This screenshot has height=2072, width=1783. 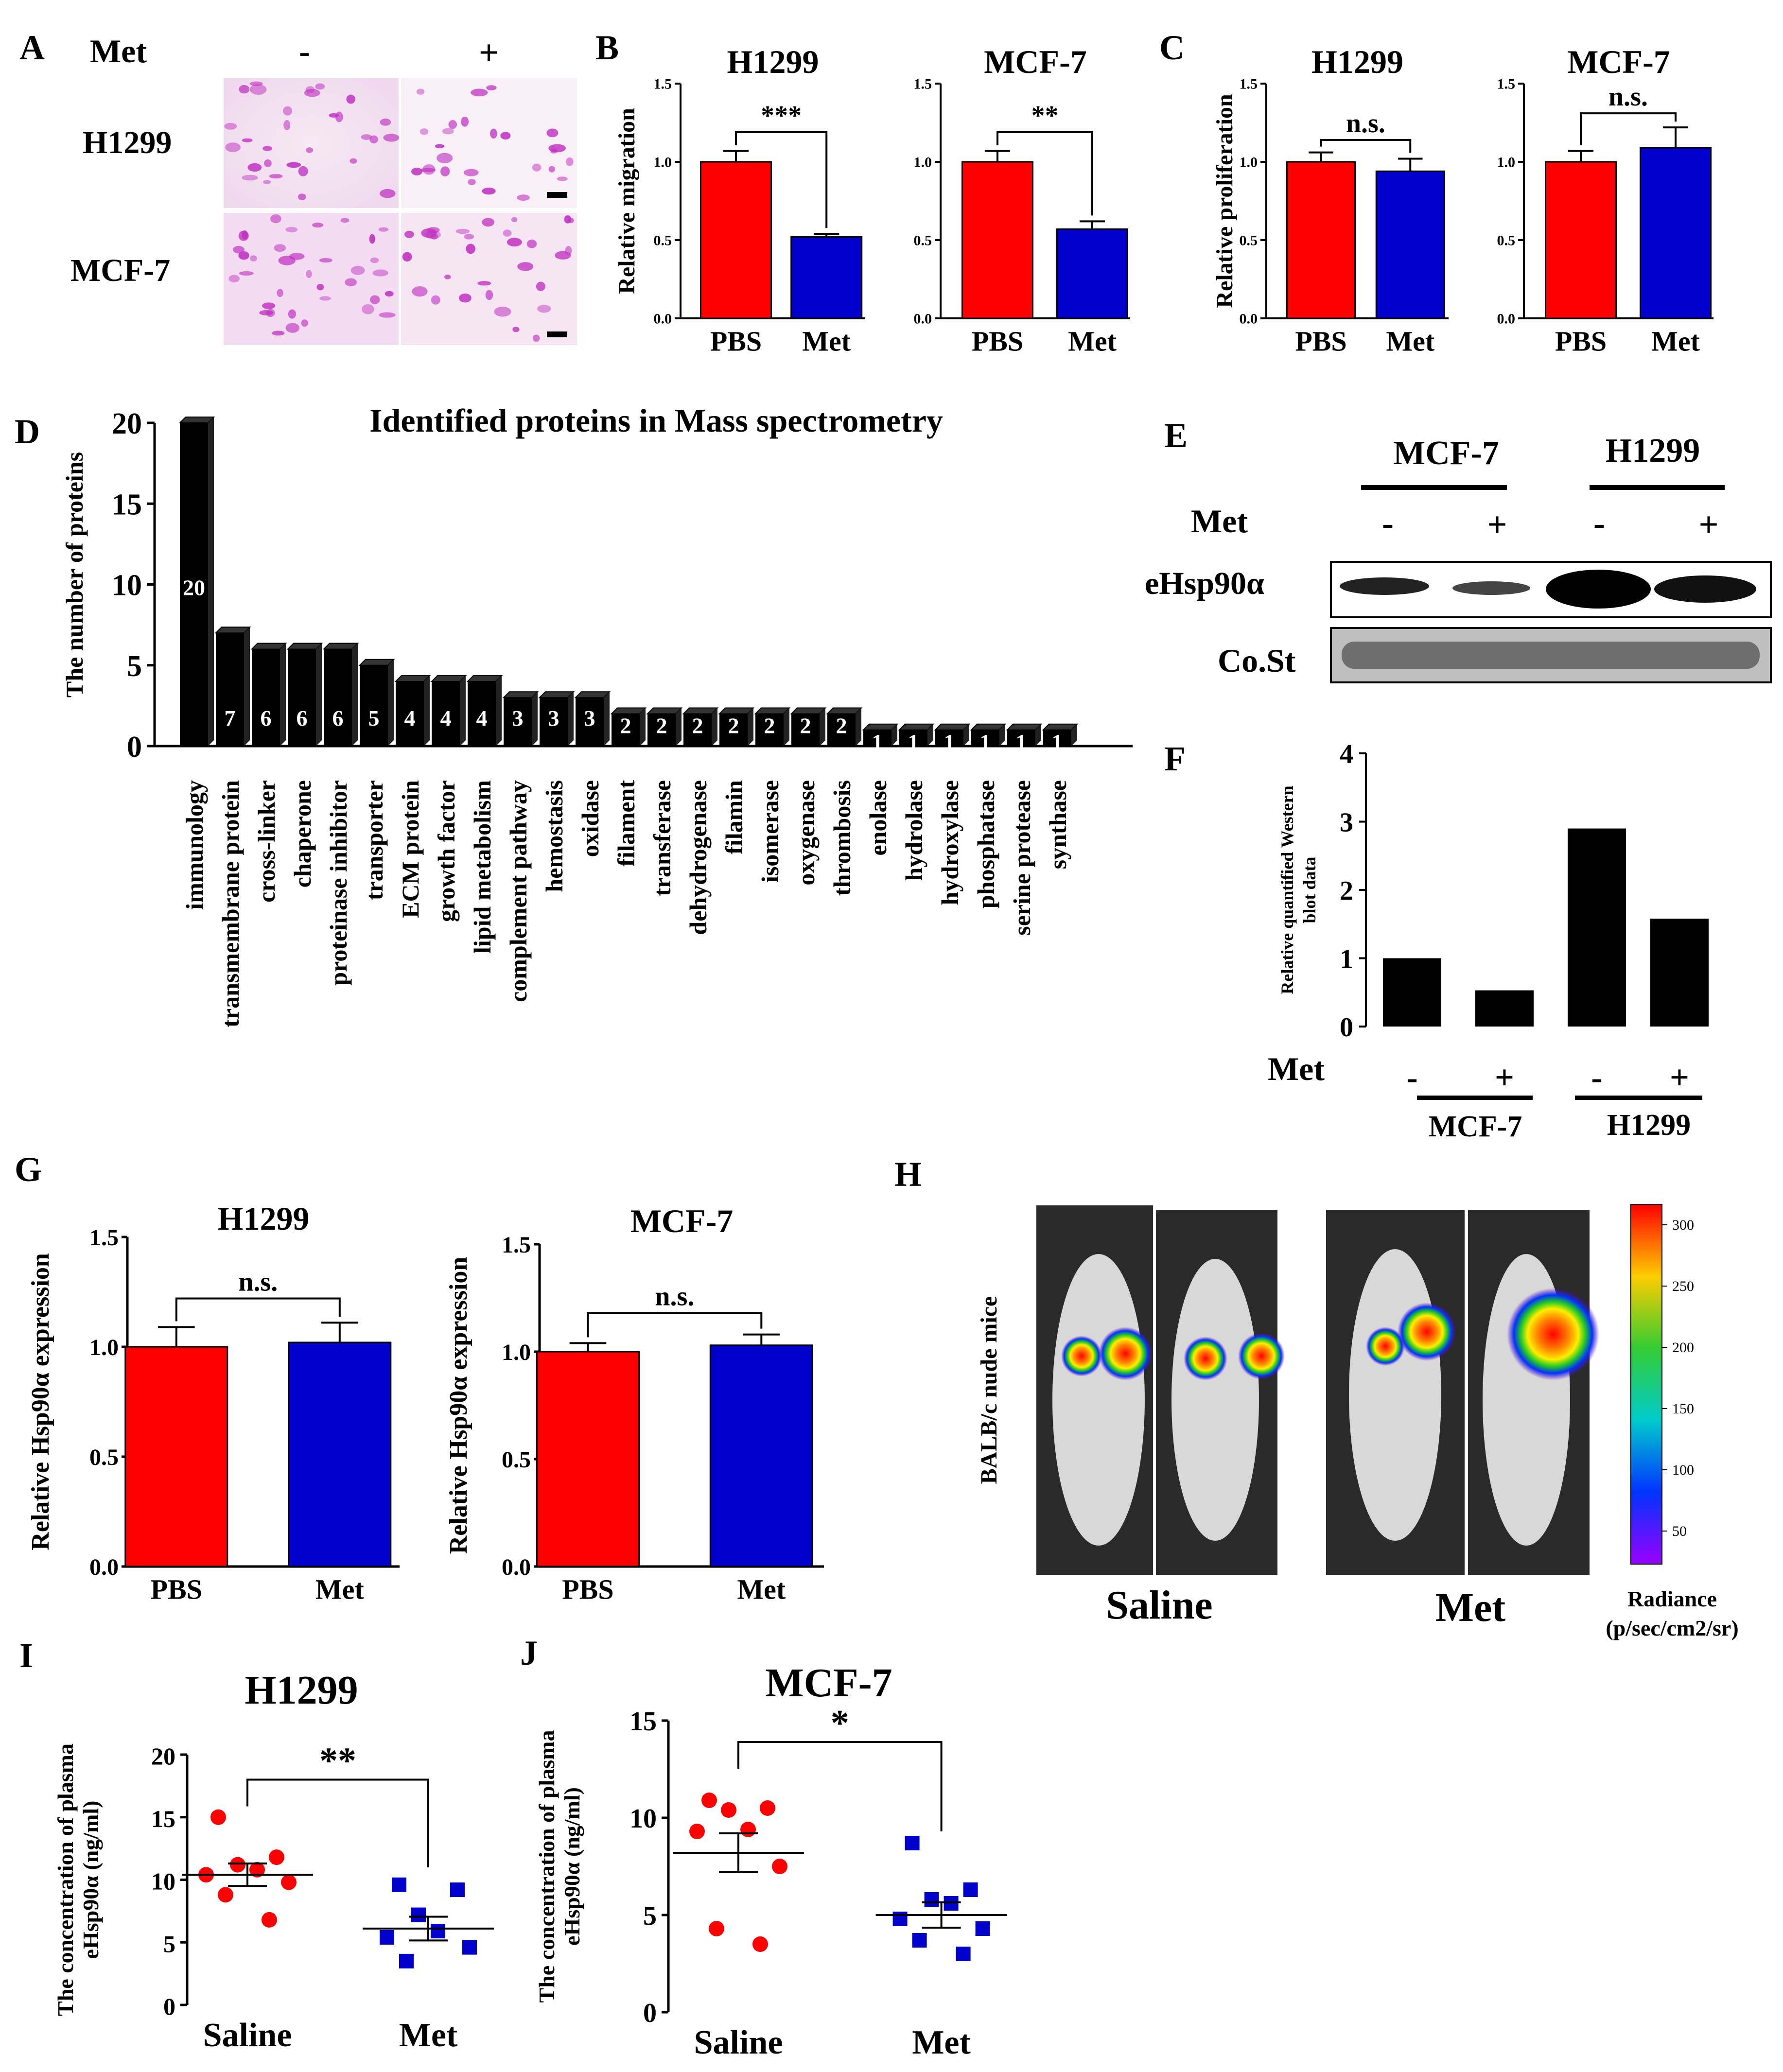 What do you see at coordinates (1683, 1470) in the screenshot?
I see `colorbar-tick-label: 100` at bounding box center [1683, 1470].